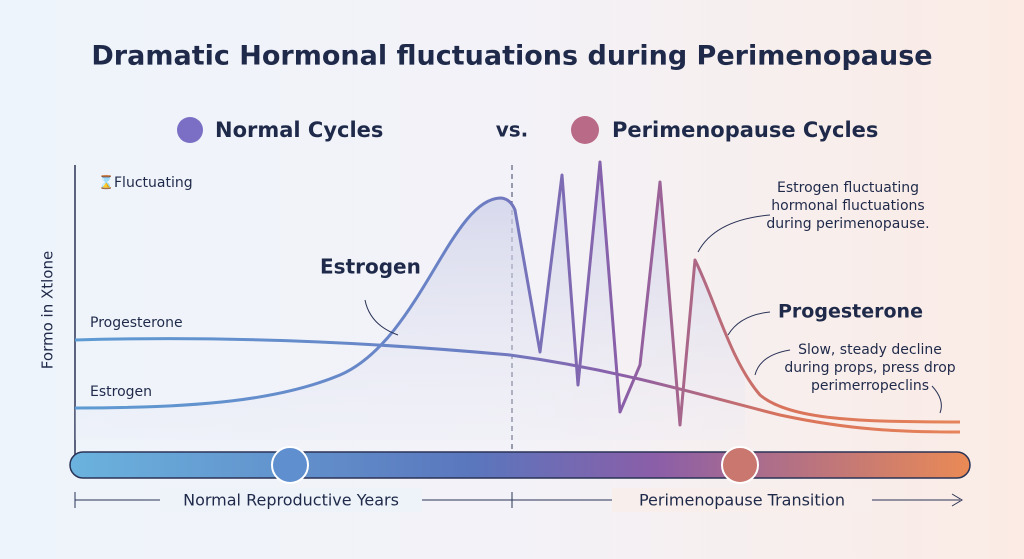  I want to click on legend-note: Fluctuating, so click(153, 183).